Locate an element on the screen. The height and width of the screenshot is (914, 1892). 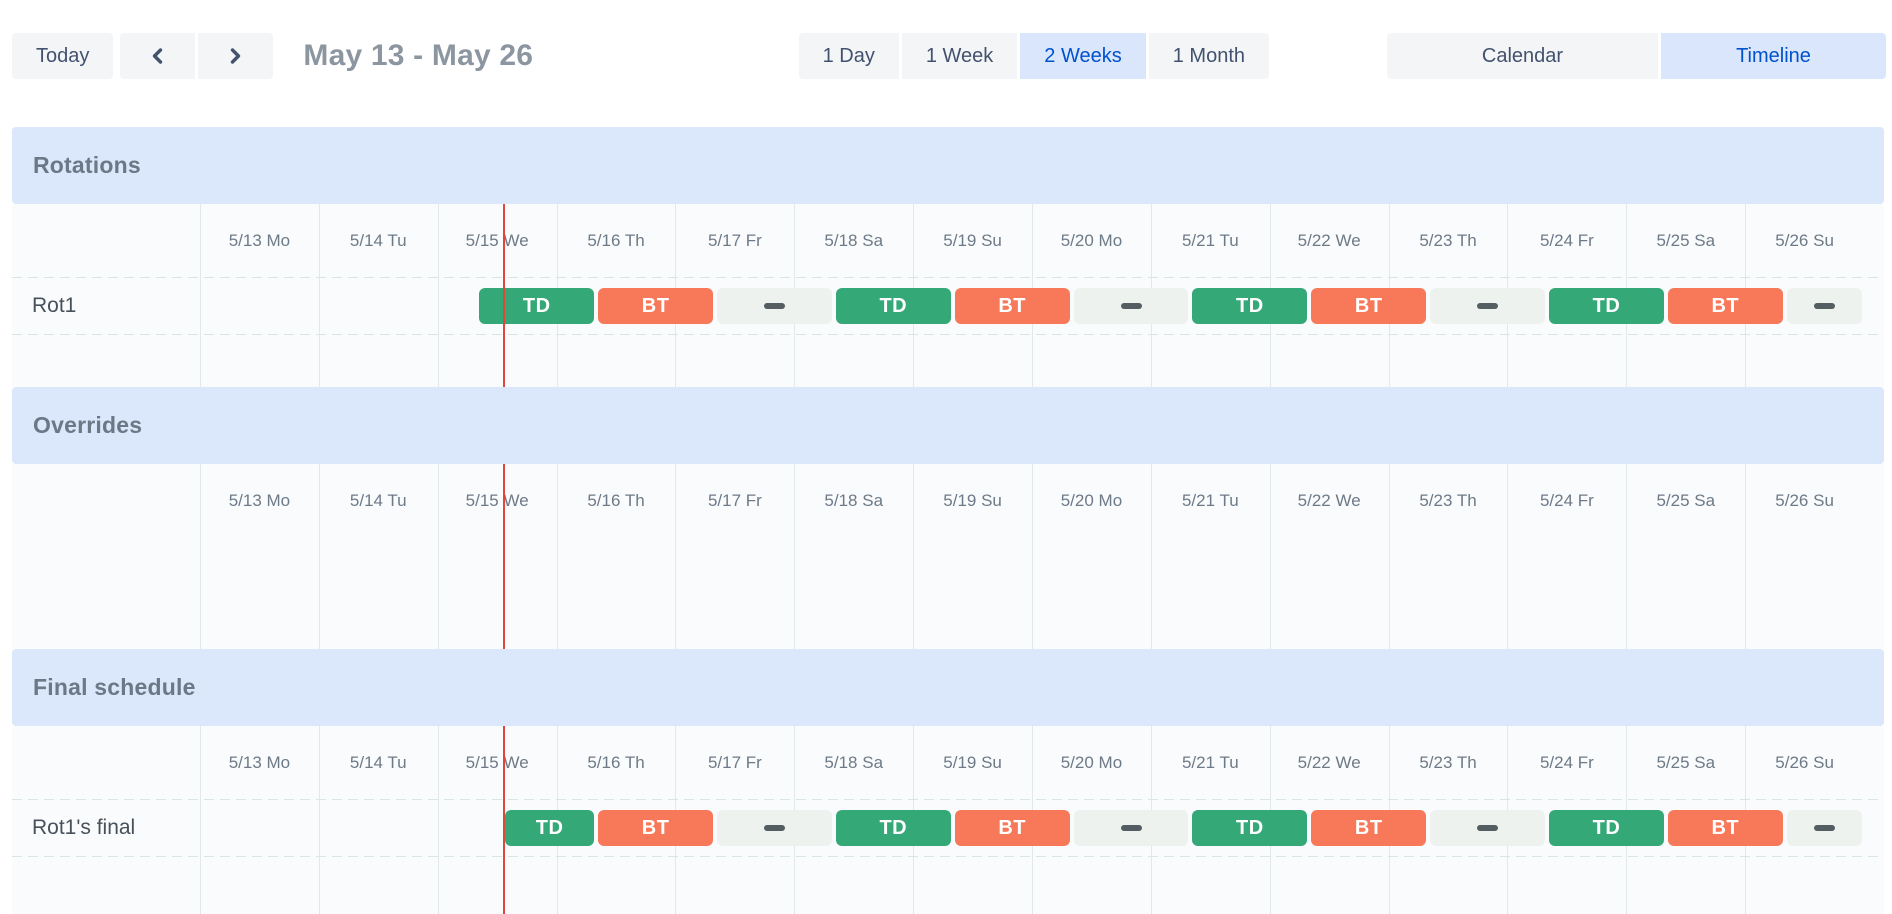
display-mode-switcher: Calendar Timeline is located at coordinates (1636, 56).